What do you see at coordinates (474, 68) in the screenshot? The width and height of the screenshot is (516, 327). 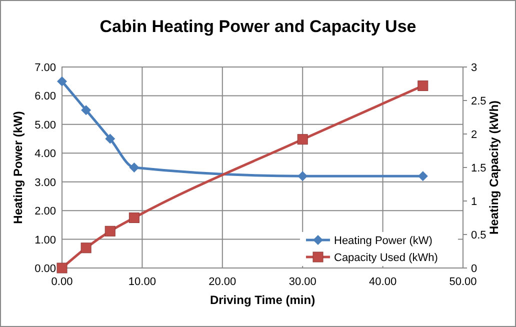 I see `y2-tick-label: 3` at bounding box center [474, 68].